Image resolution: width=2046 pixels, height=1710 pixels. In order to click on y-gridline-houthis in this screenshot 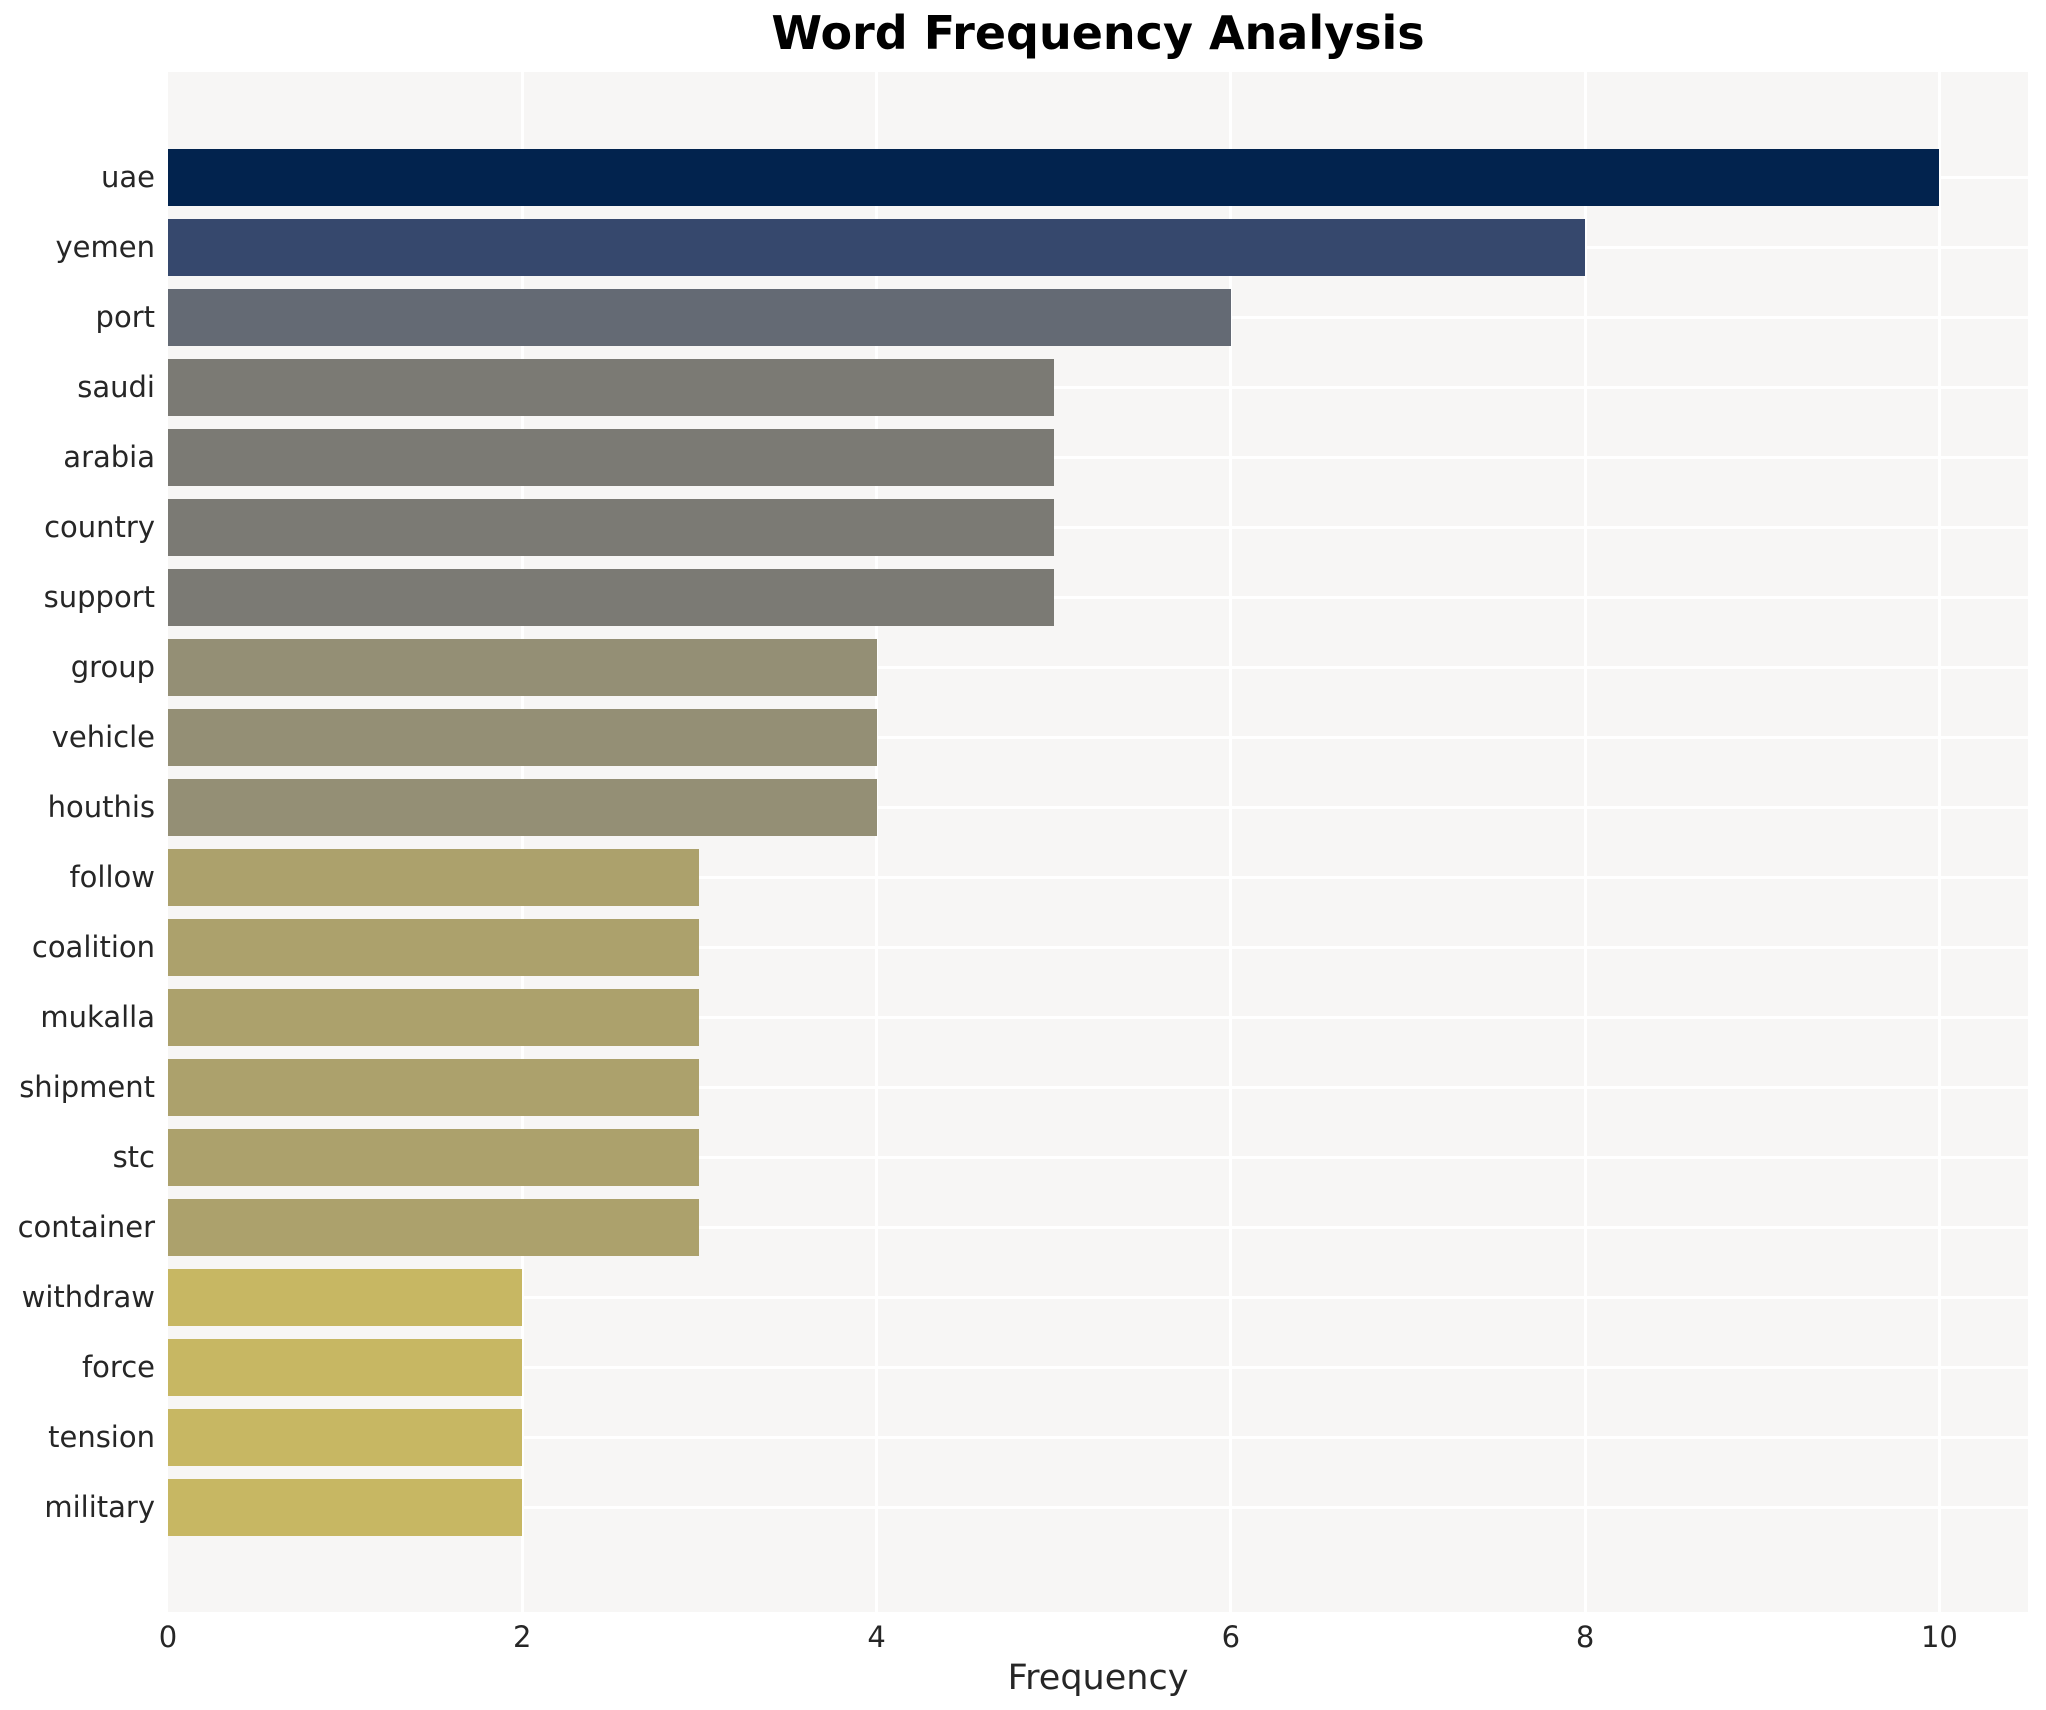, I will do `click(1098, 807)`.